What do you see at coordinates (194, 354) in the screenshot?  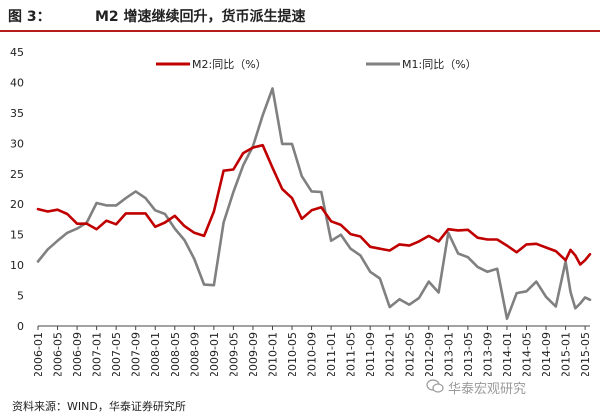 I see `x-tick-label: 2008-09` at bounding box center [194, 354].